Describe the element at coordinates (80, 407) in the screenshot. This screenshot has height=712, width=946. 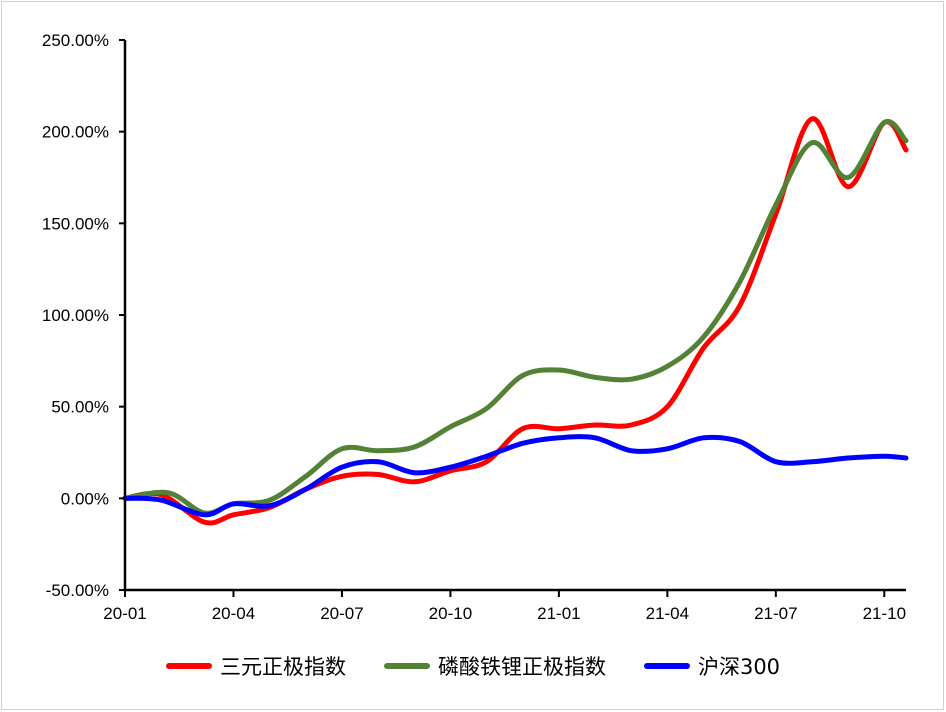
I see `y-tick-label: 50.00%` at that location.